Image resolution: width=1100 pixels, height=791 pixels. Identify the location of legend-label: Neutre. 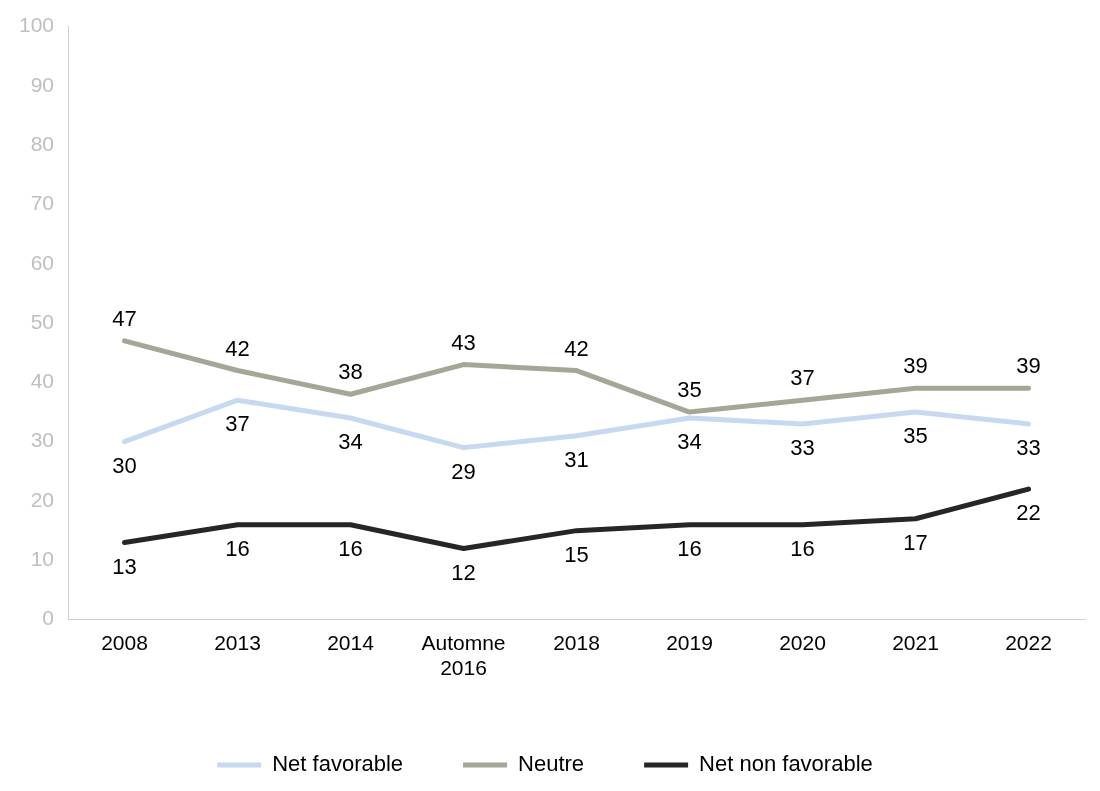
(551, 764).